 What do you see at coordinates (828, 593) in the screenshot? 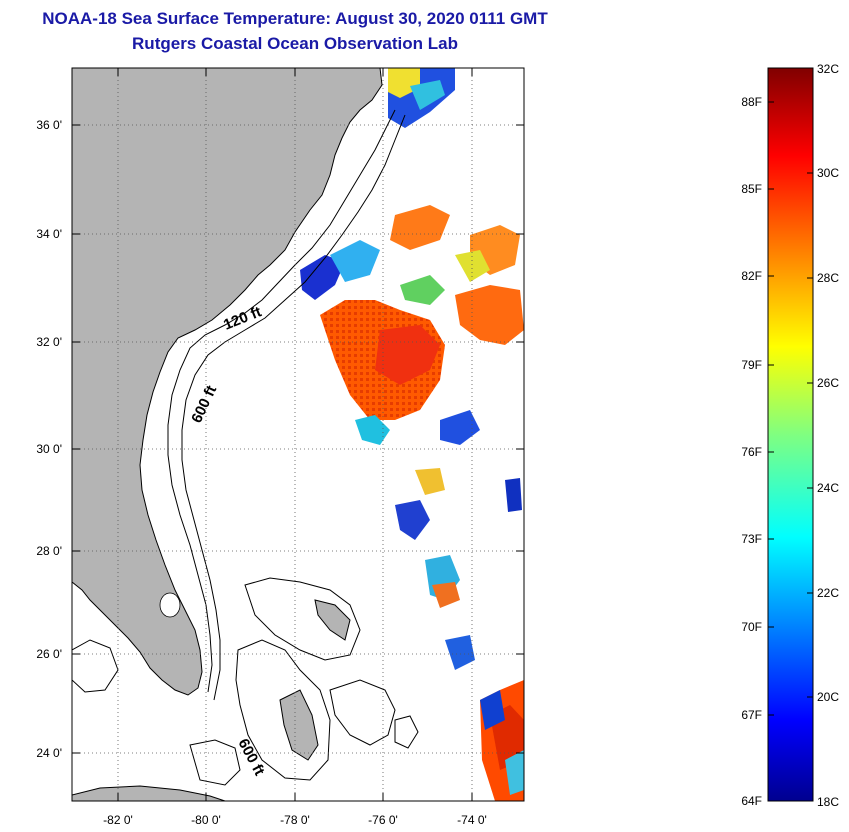
I see `colorbar-label-22c: 22C` at bounding box center [828, 593].